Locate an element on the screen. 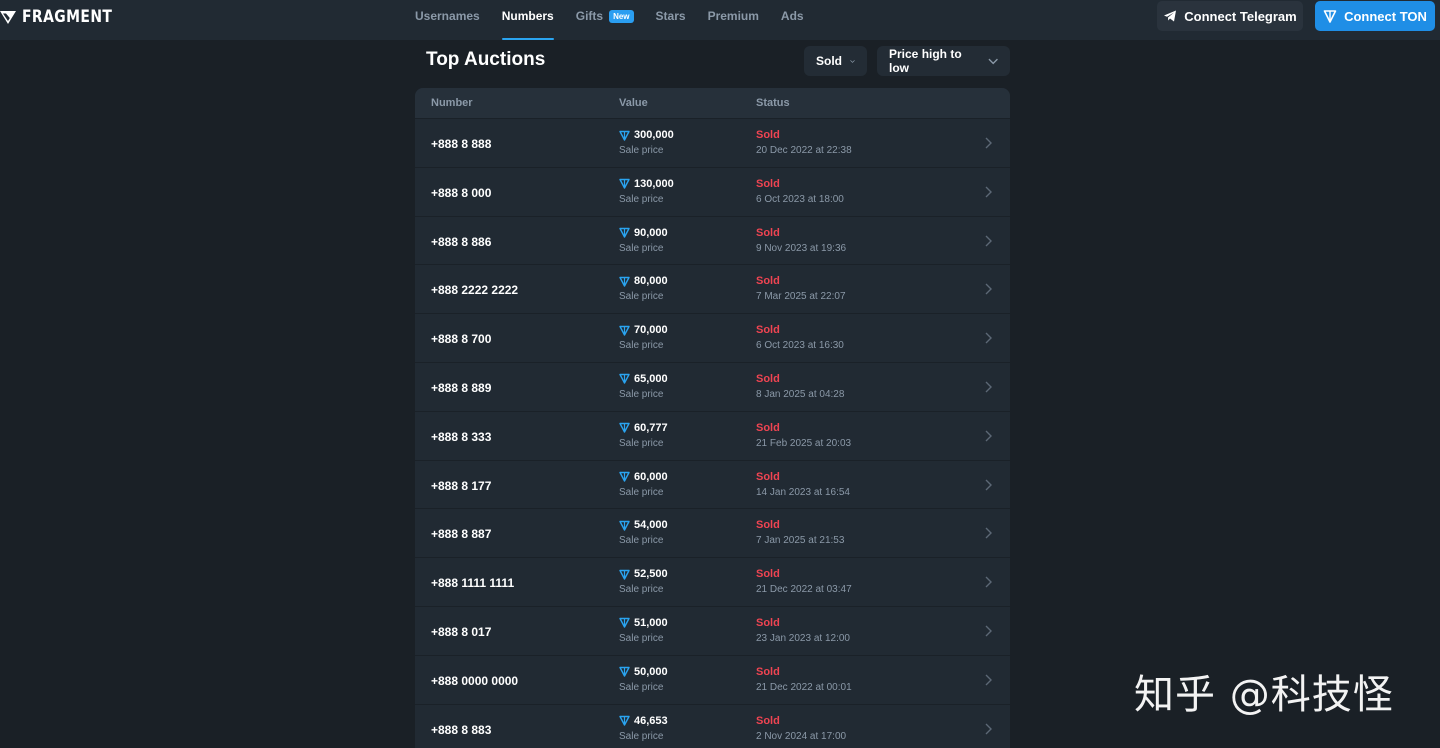 This screenshot has width=1440, height=748. nav-premium-label: Premium is located at coordinates (733, 16).